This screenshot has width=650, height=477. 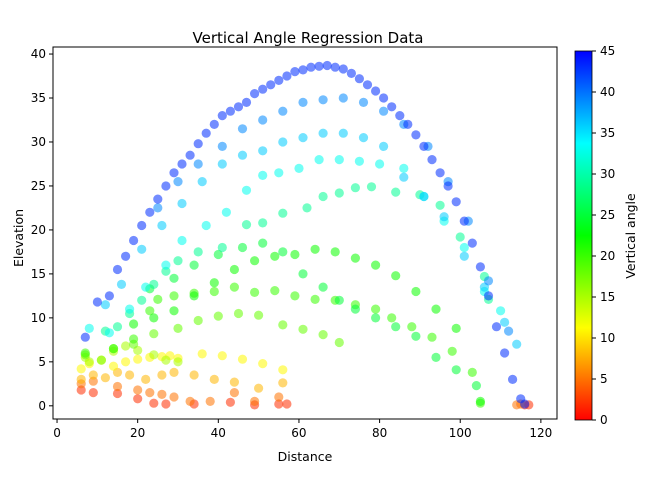 I want to click on colorbar-axis: 0 5 10 15 20 25 30 35 40 45, so click(x=603, y=235).